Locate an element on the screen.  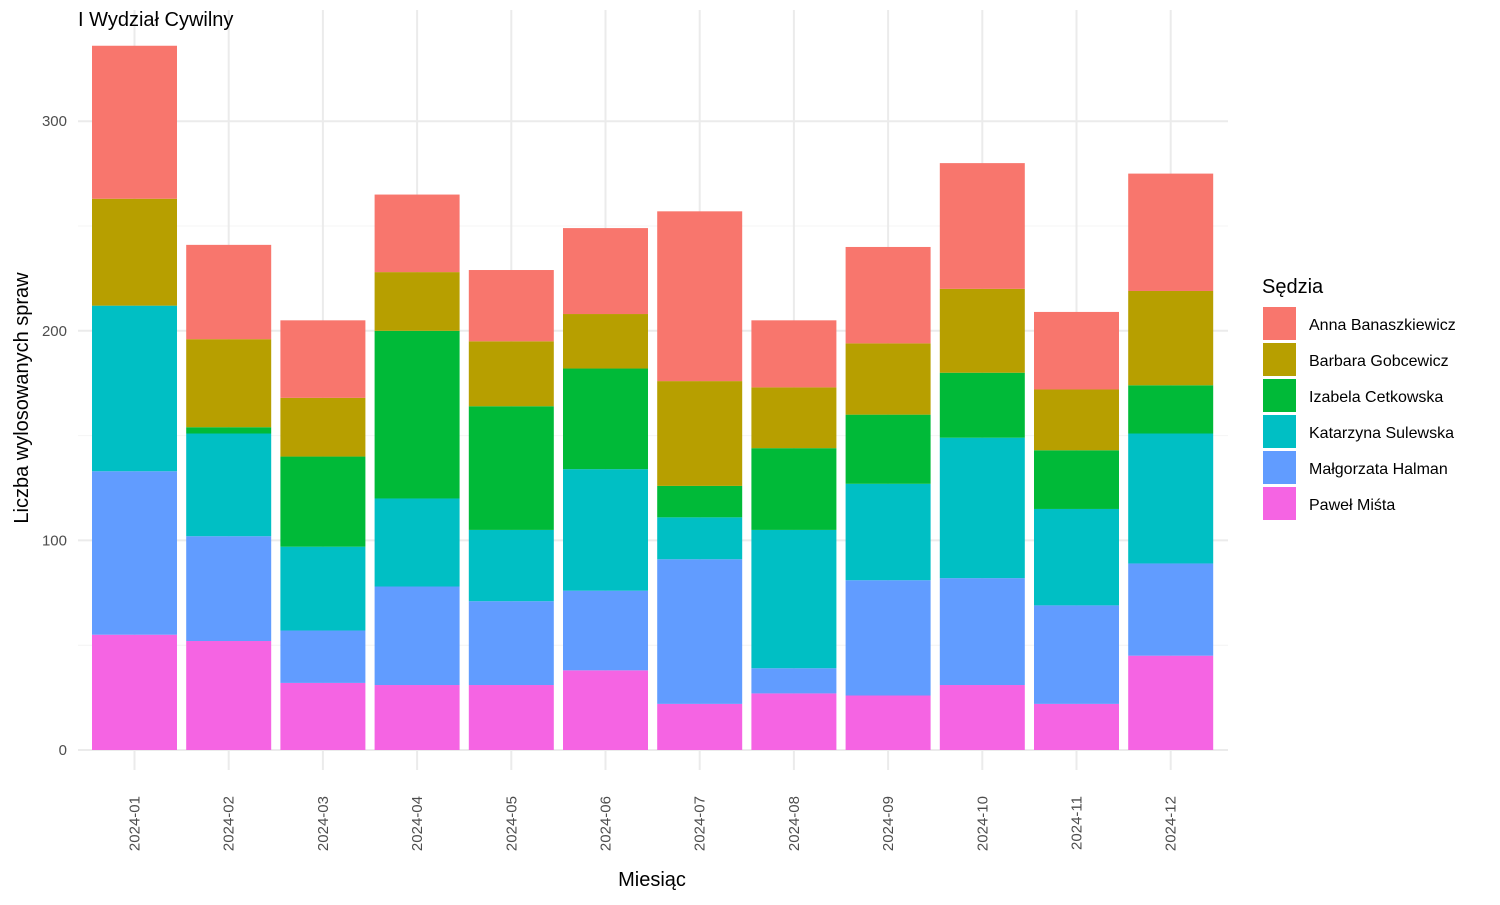
bar-2024-02-katarzyna-sulewska is located at coordinates (229, 485).